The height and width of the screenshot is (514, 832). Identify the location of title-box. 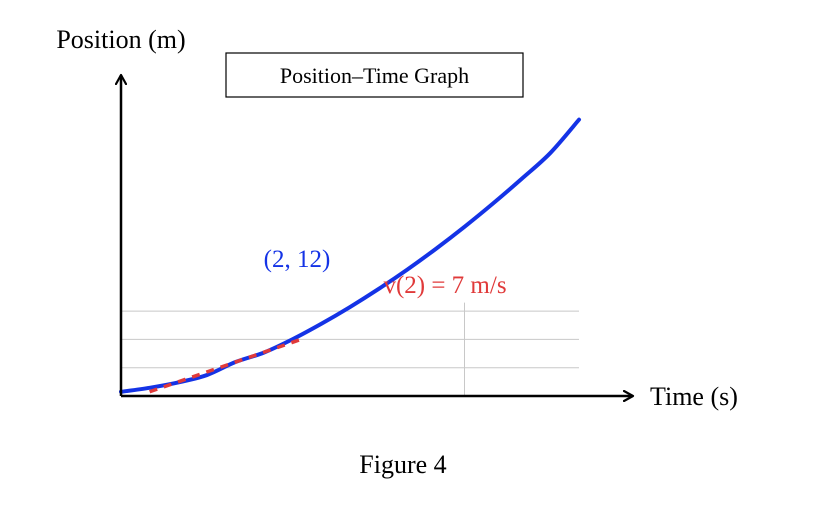
(374, 75).